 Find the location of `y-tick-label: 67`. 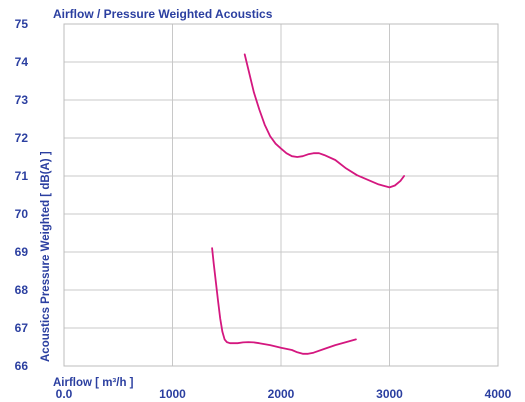

y-tick-label: 67 is located at coordinates (22, 328).